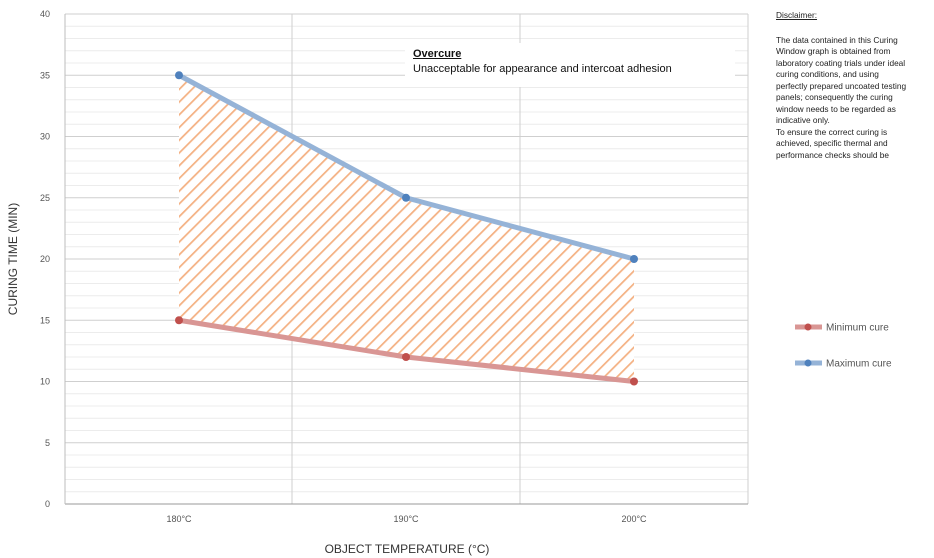 The height and width of the screenshot is (558, 934). What do you see at coordinates (45, 75) in the screenshot?
I see `y-tick-label: 35` at bounding box center [45, 75].